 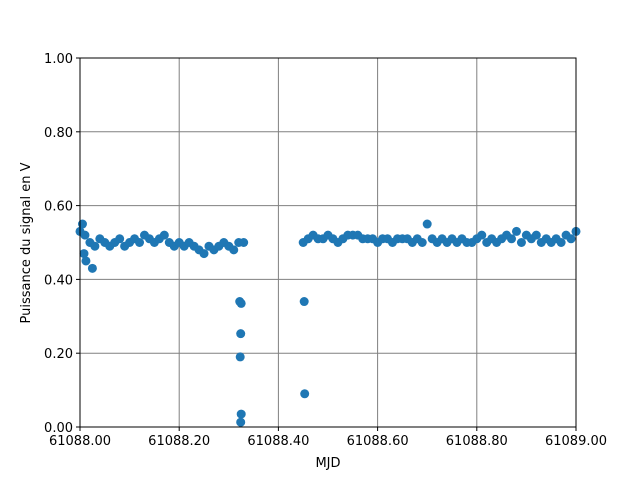 I want to click on y-tick-label: 0.20, so click(x=58, y=354).